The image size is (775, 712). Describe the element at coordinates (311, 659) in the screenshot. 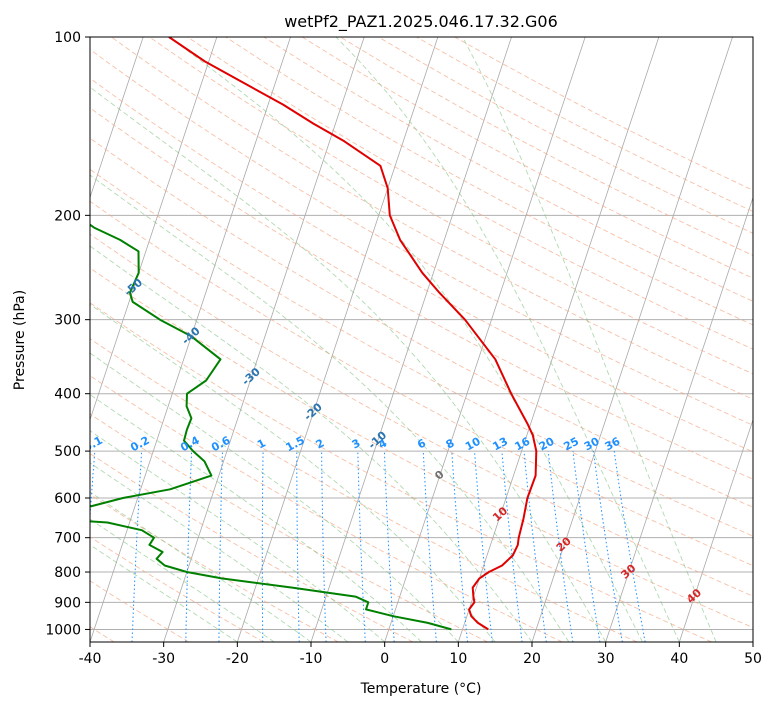

I see `x-tick-label: -10` at that location.